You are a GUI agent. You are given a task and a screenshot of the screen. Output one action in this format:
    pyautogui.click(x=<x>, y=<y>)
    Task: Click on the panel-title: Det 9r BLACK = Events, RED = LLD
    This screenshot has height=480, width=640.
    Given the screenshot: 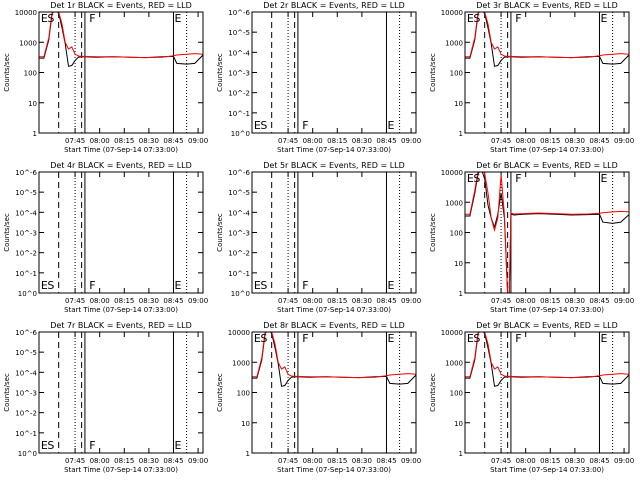 What is the action you would take?
    pyautogui.click(x=547, y=325)
    